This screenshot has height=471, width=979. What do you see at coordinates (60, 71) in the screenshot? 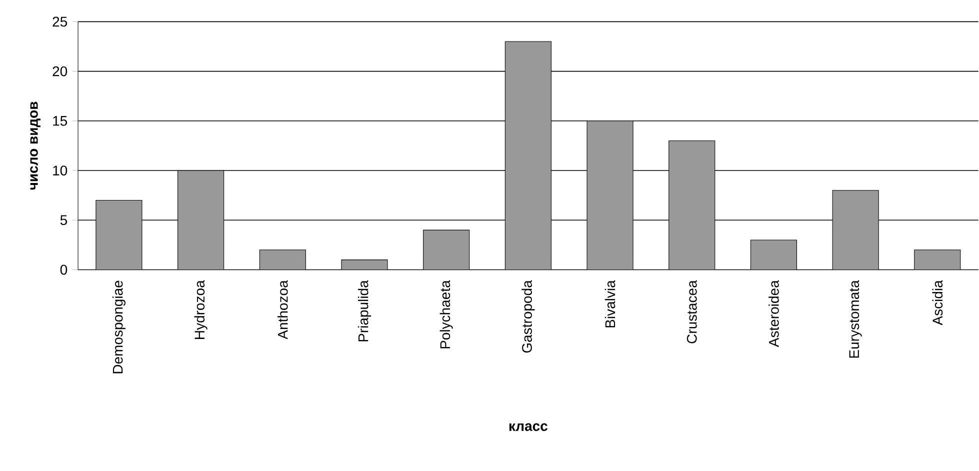
I see `y-tick-label: 20` at bounding box center [60, 71].